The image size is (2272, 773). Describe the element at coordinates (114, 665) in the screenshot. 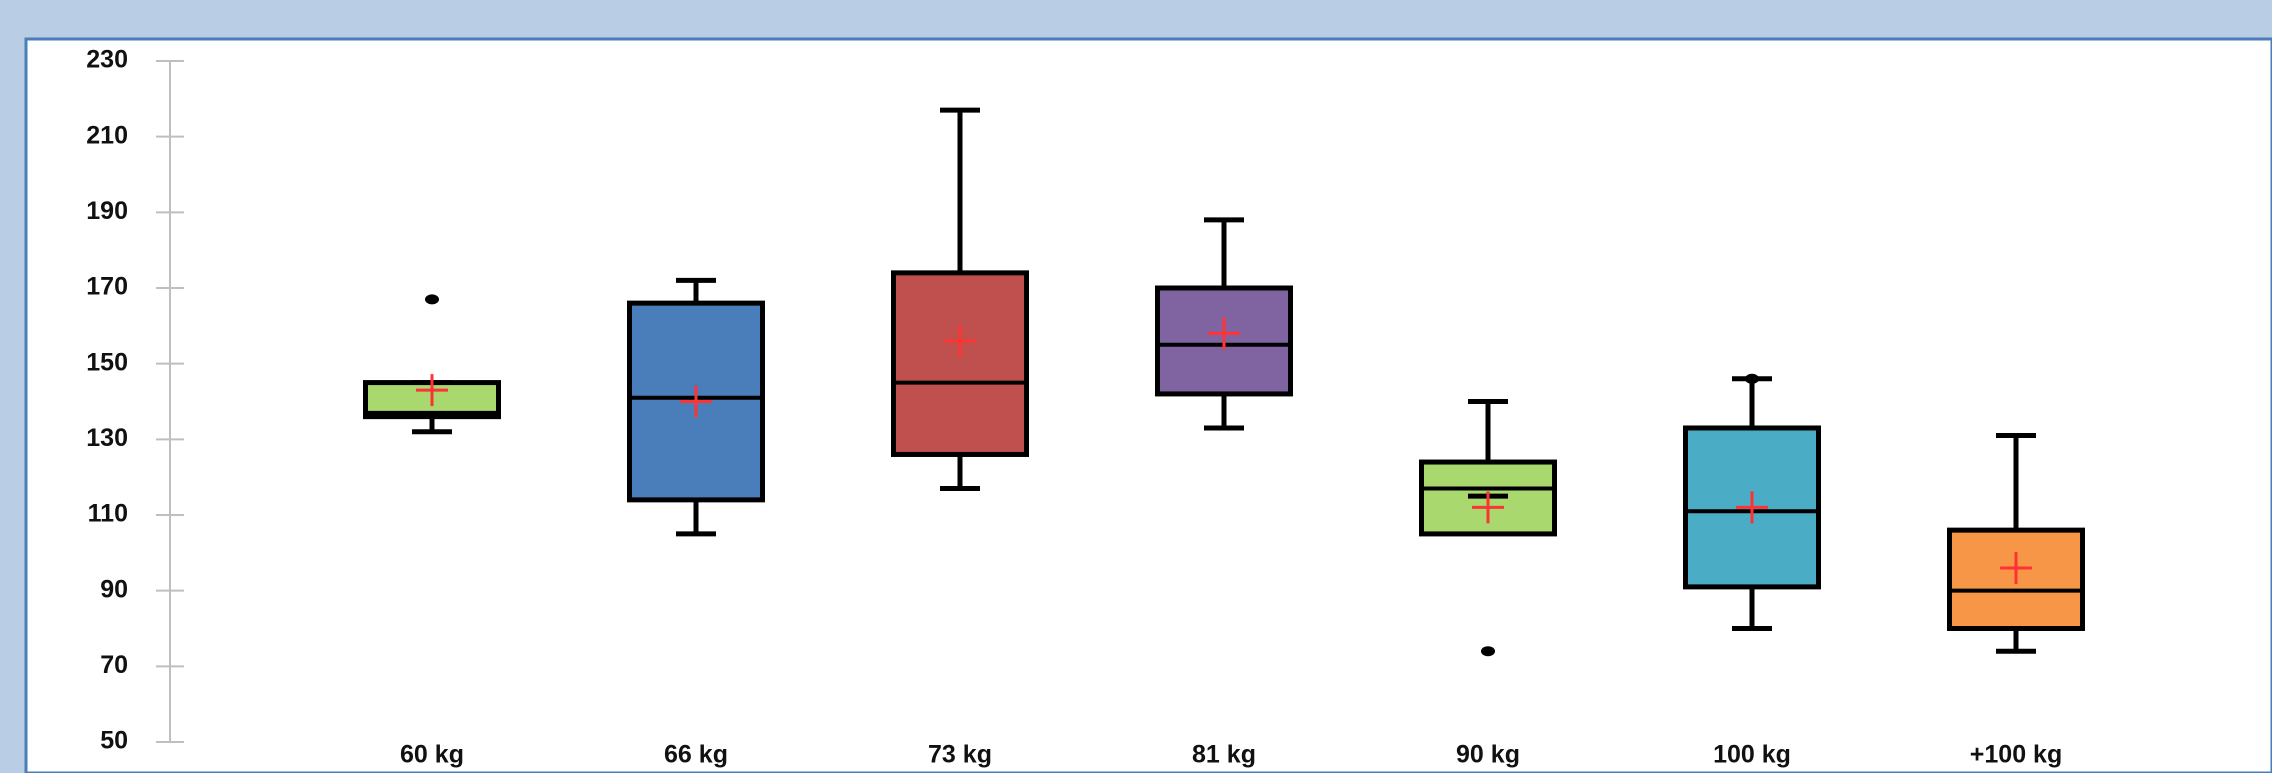

I see `y-tick-label: 70` at that location.